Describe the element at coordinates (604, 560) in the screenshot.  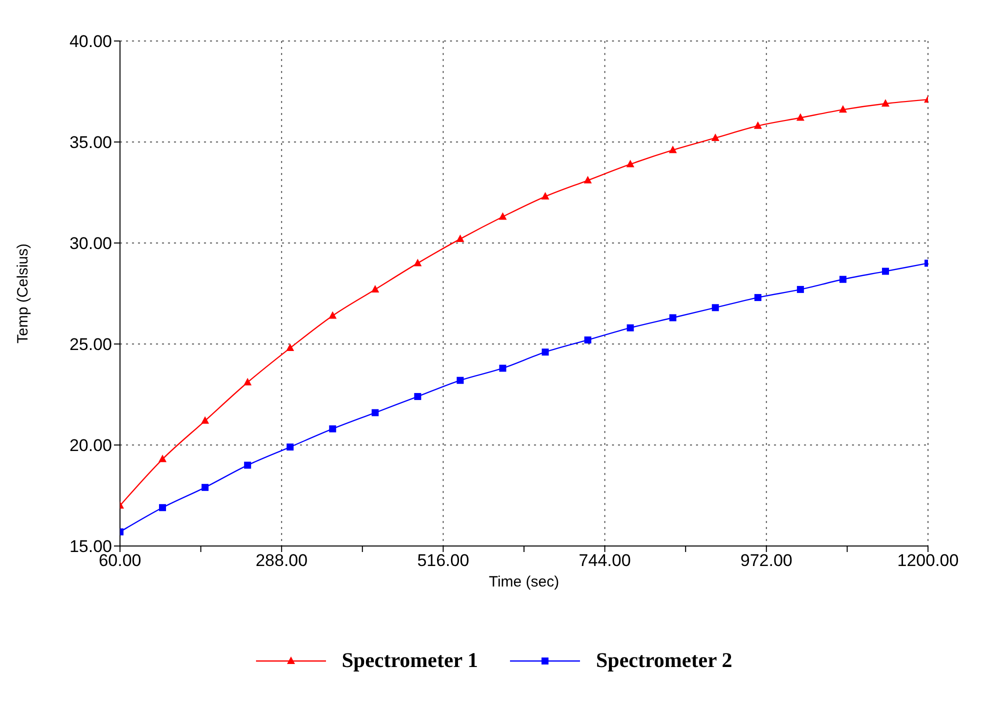
I see `x-tick-label: 744.00` at that location.